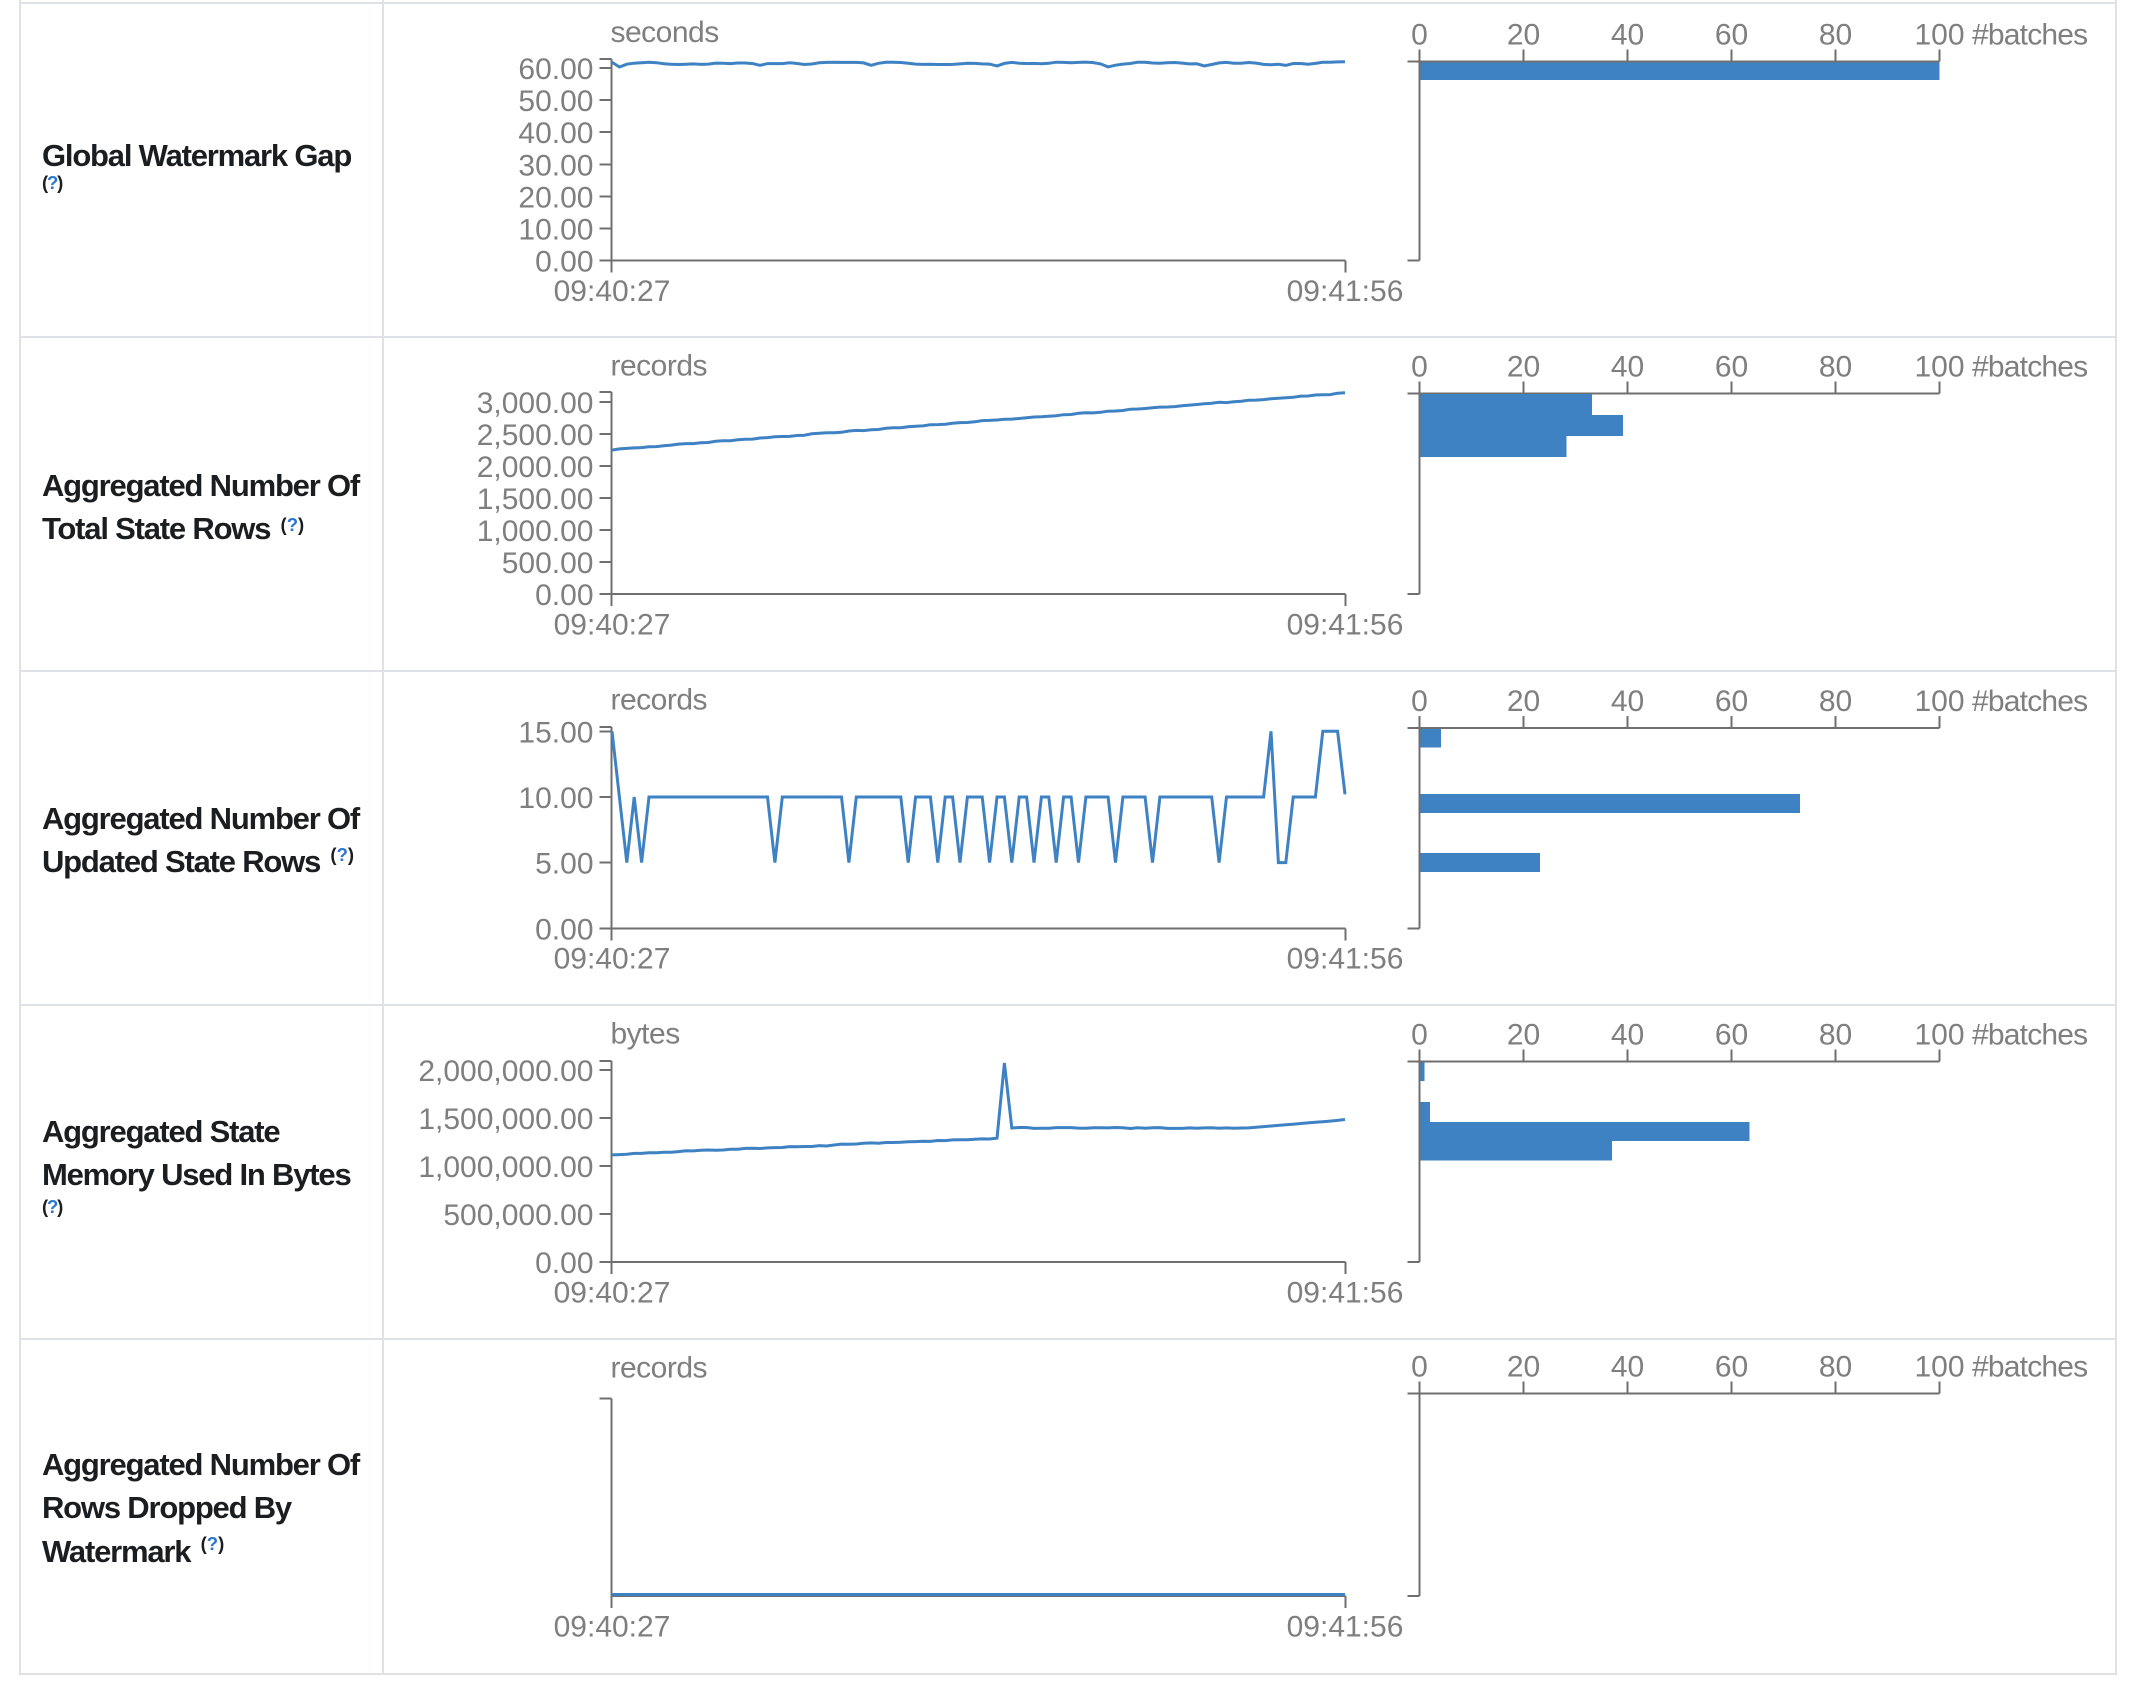  Describe the element at coordinates (535, 531) in the screenshot. I see `svg-text: 1,000.00` at that location.